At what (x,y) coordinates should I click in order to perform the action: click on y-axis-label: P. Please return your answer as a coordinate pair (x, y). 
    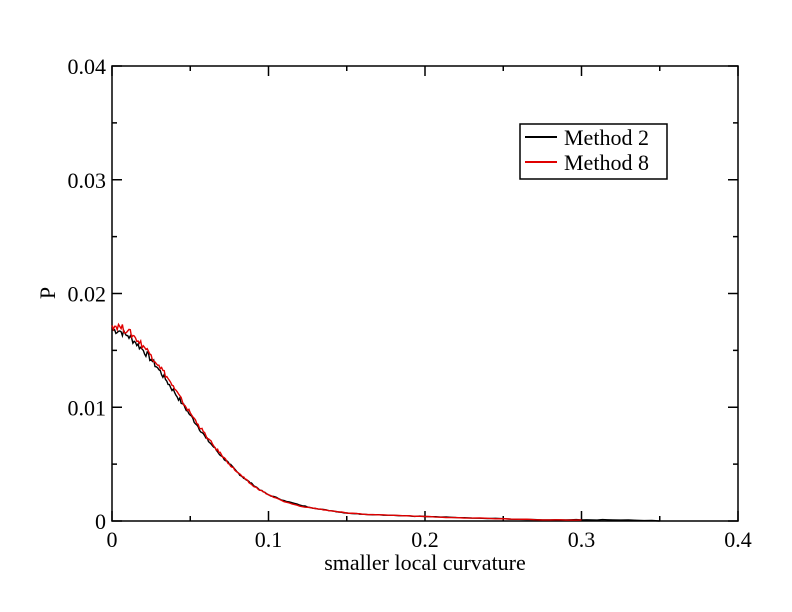
    Looking at the image, I should click on (47, 293).